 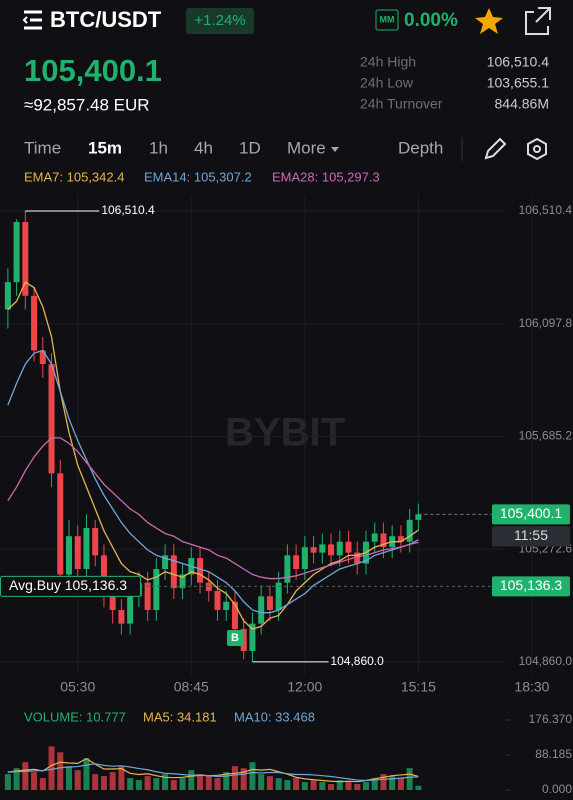 I want to click on timeframe-tab: 1h, so click(x=158, y=147).